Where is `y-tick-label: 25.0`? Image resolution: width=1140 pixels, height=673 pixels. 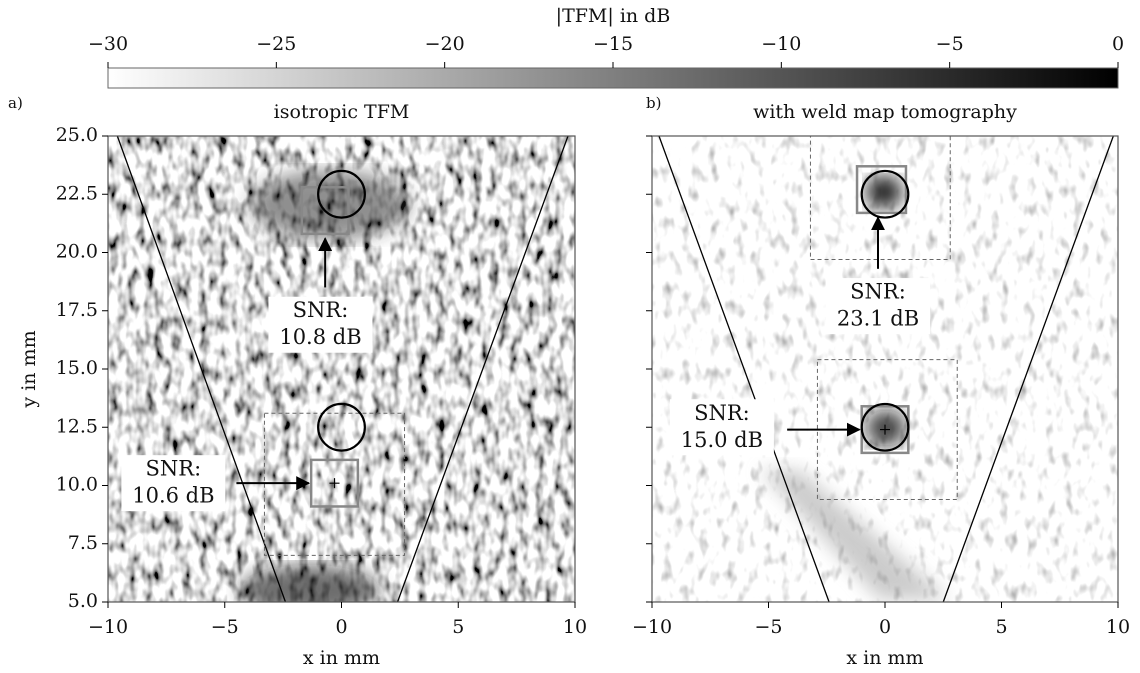
y-tick-label: 25.0 is located at coordinates (77, 135).